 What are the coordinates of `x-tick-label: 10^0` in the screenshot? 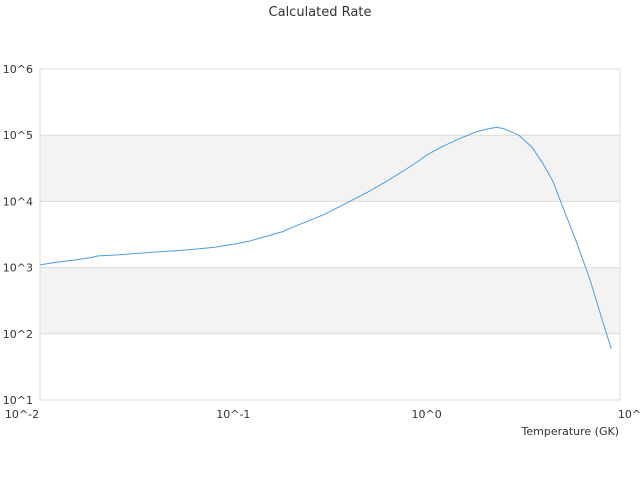 It's located at (427, 414).